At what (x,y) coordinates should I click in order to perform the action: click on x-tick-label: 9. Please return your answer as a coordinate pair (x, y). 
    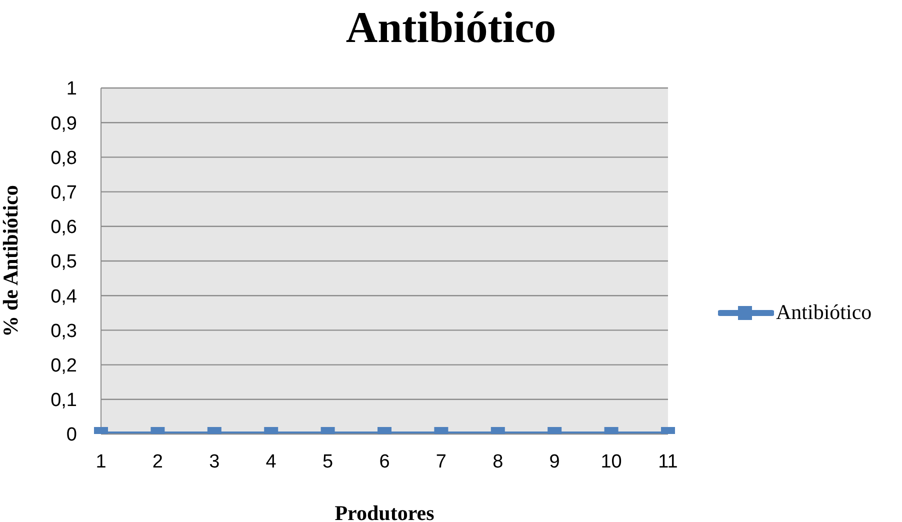
    Looking at the image, I should click on (554, 461).